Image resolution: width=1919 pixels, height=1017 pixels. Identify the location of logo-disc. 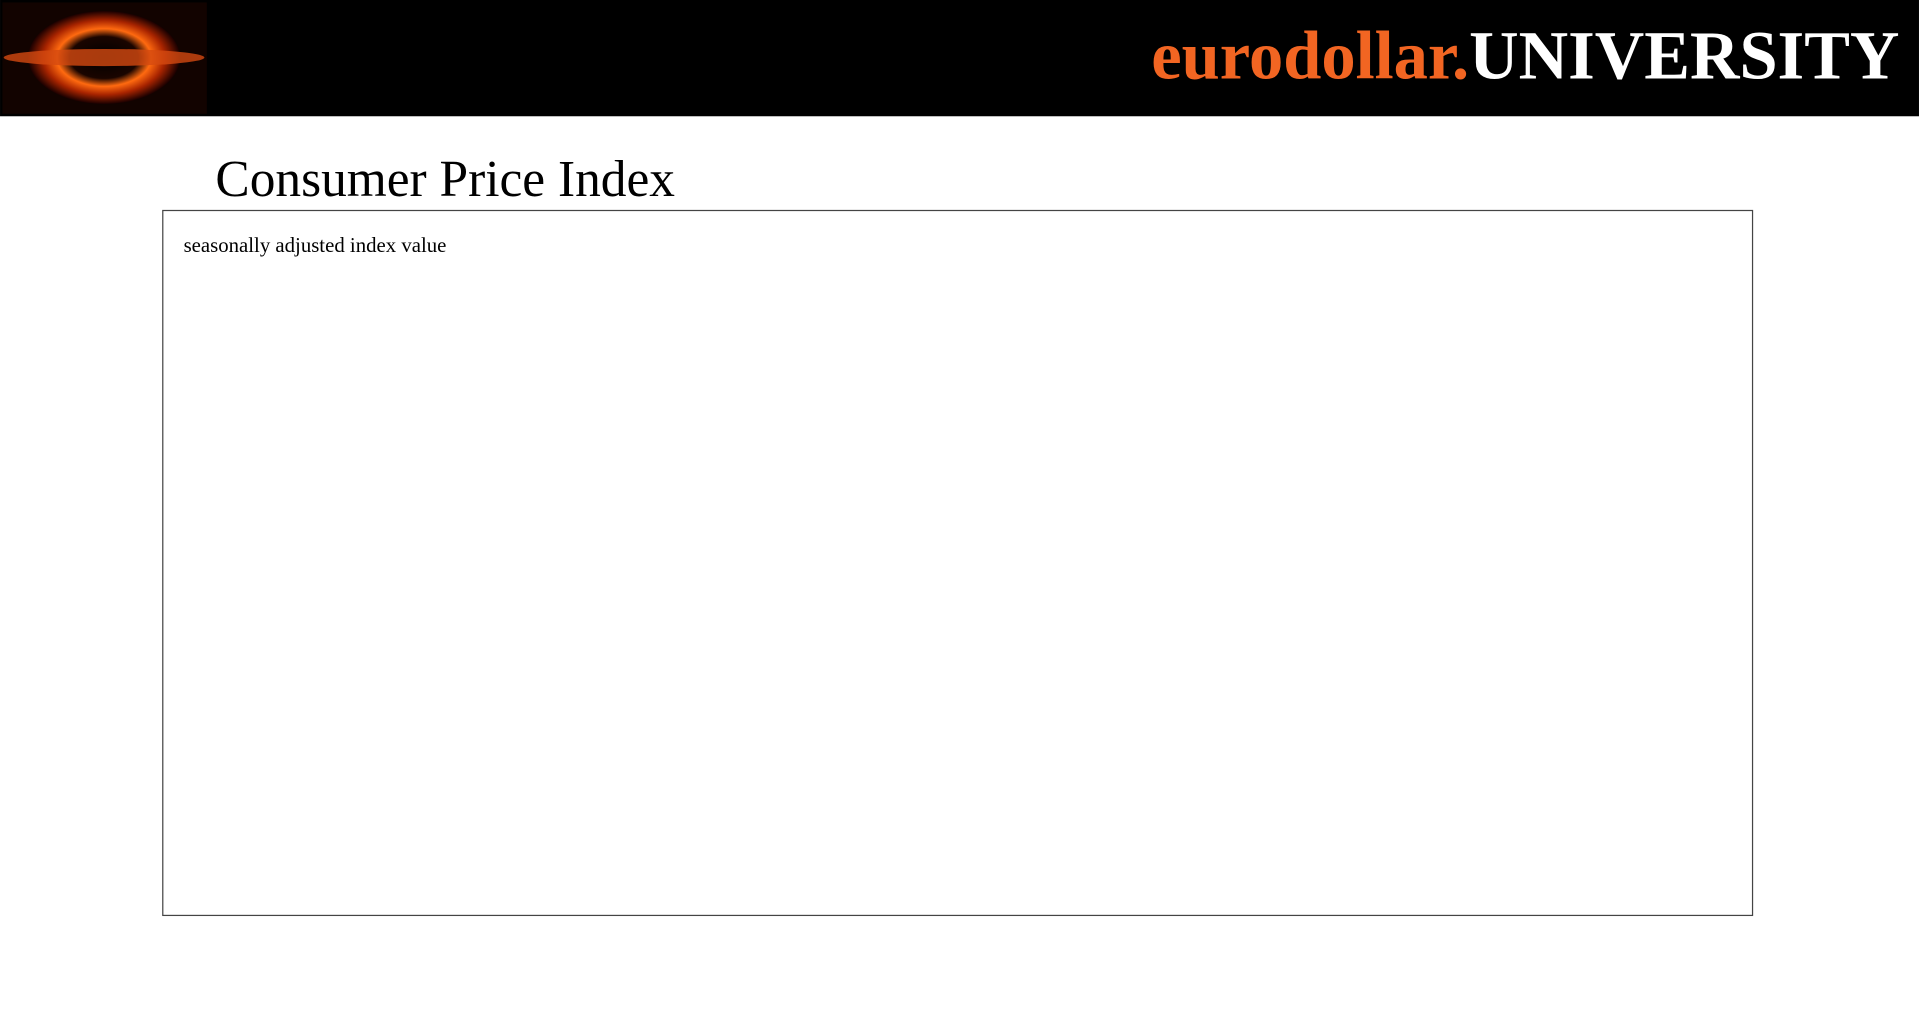
(104, 57).